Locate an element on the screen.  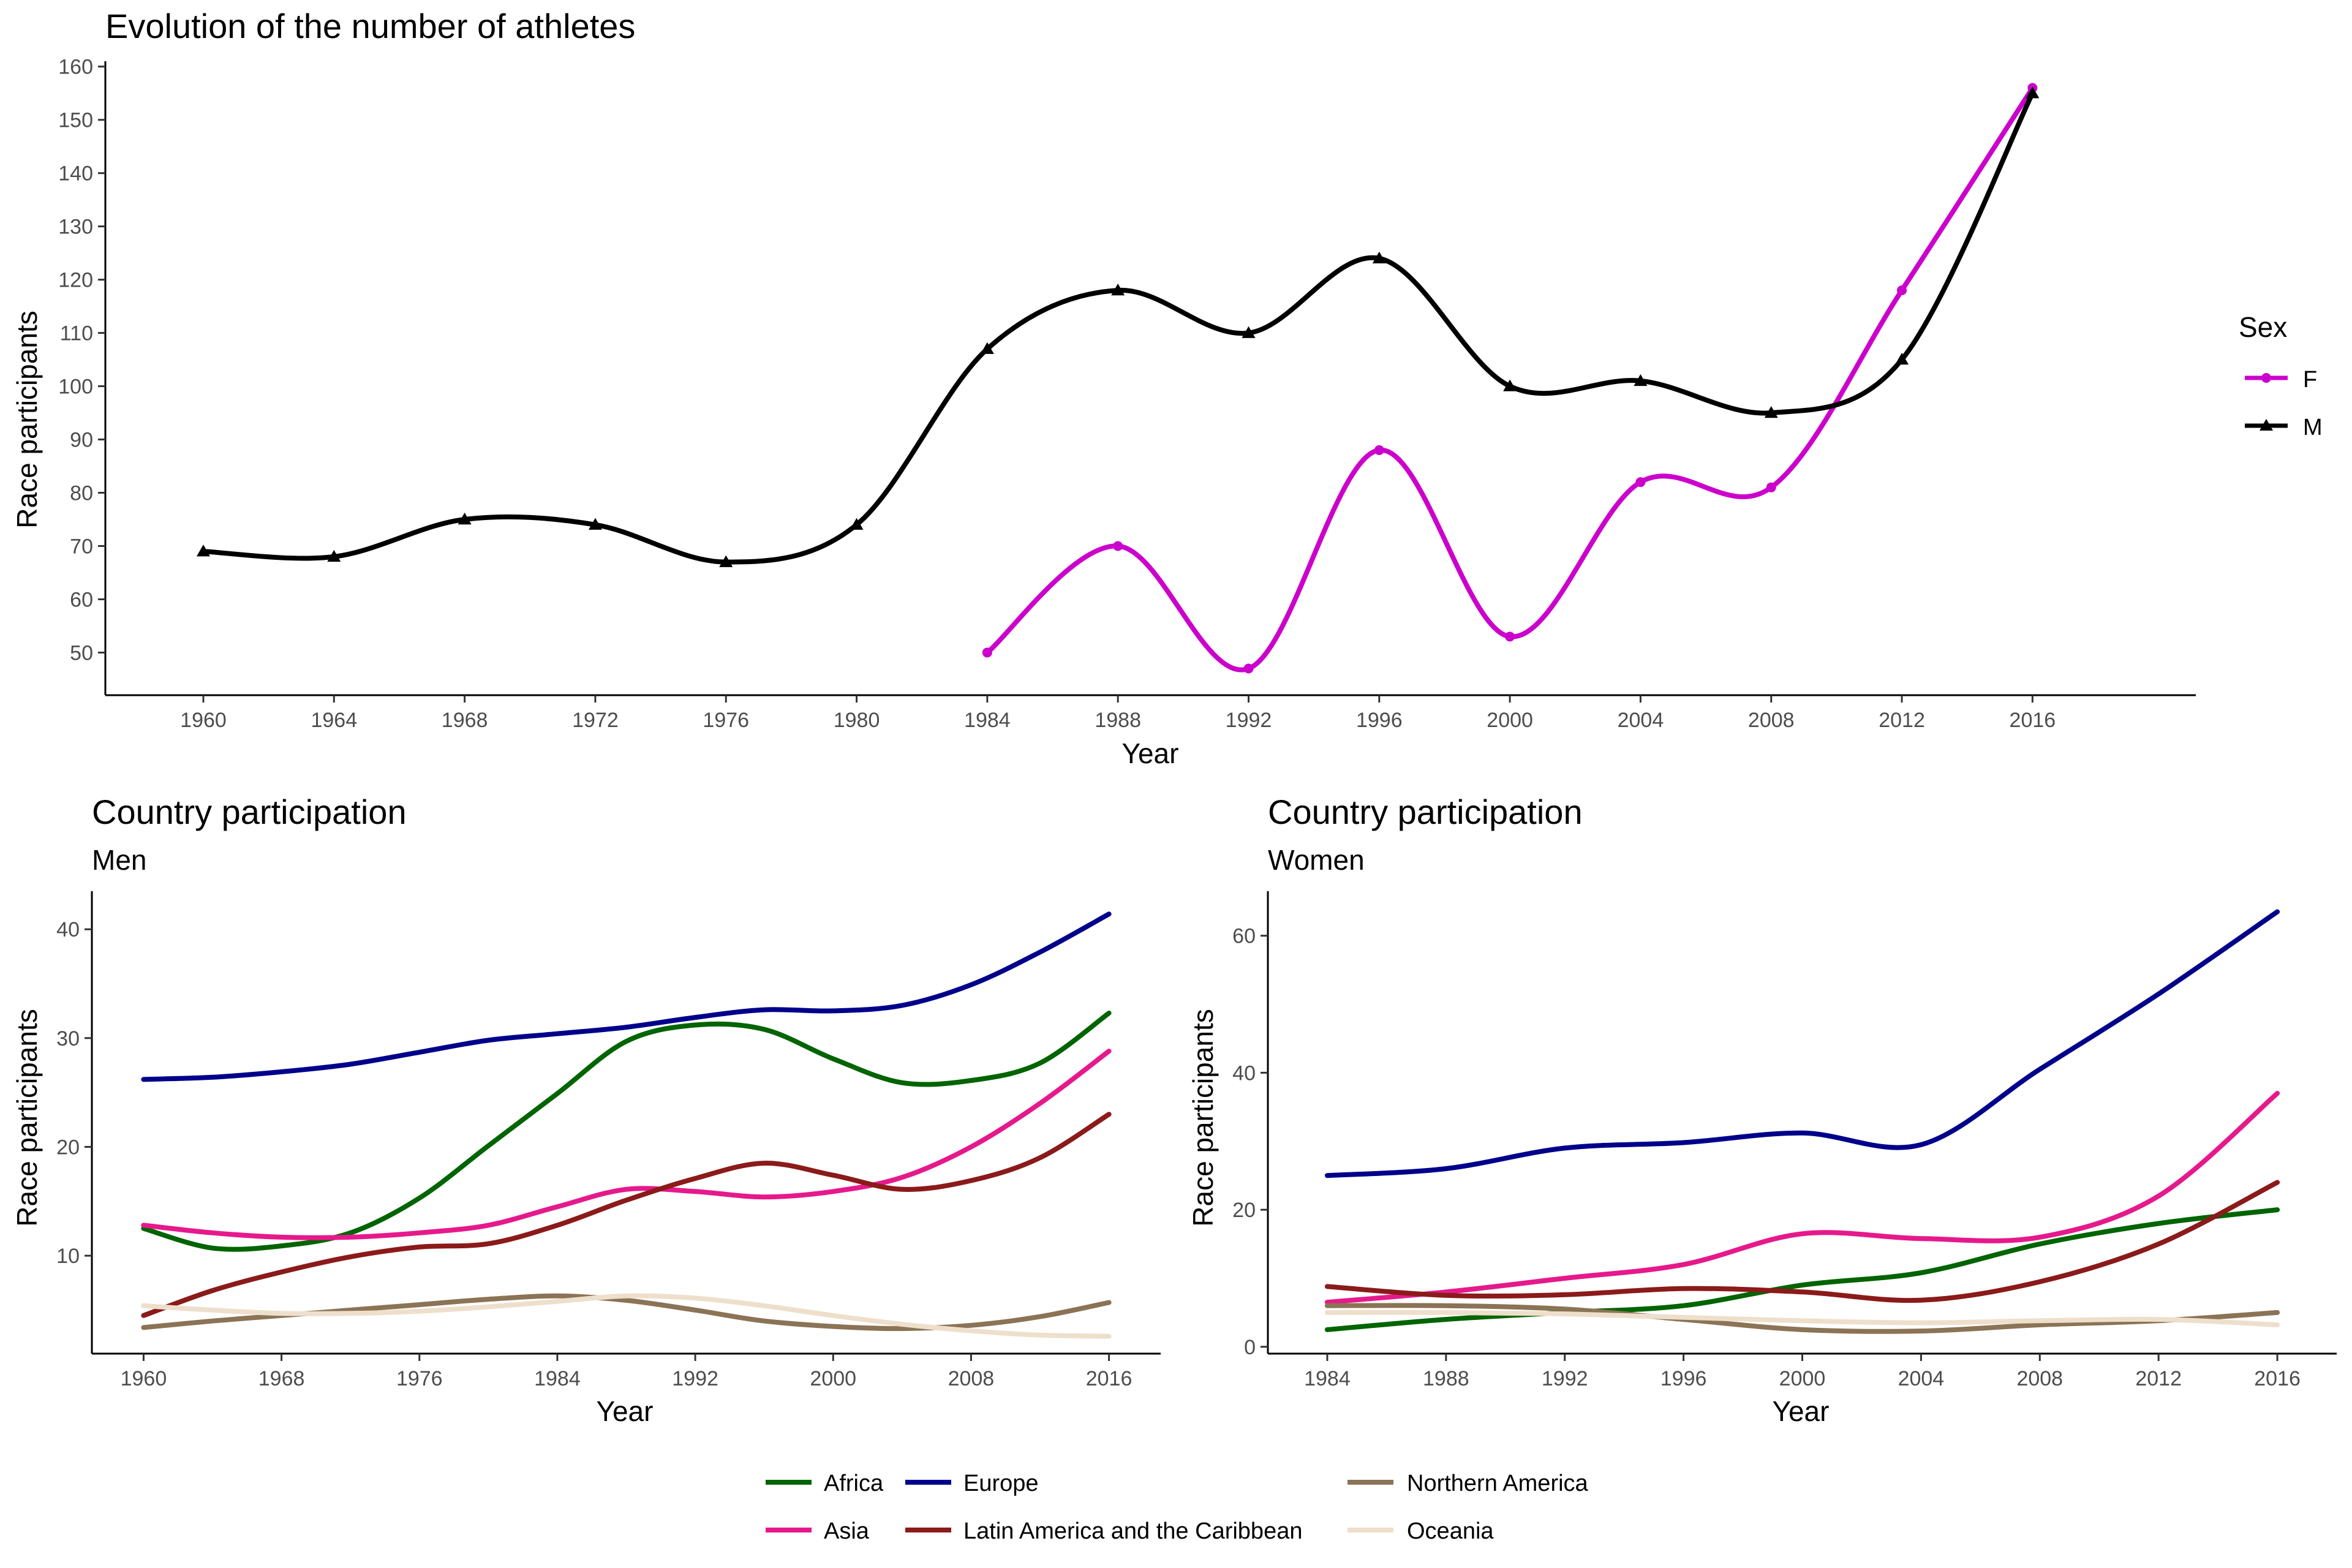
y-tick-label: 50 is located at coordinates (82, 653).